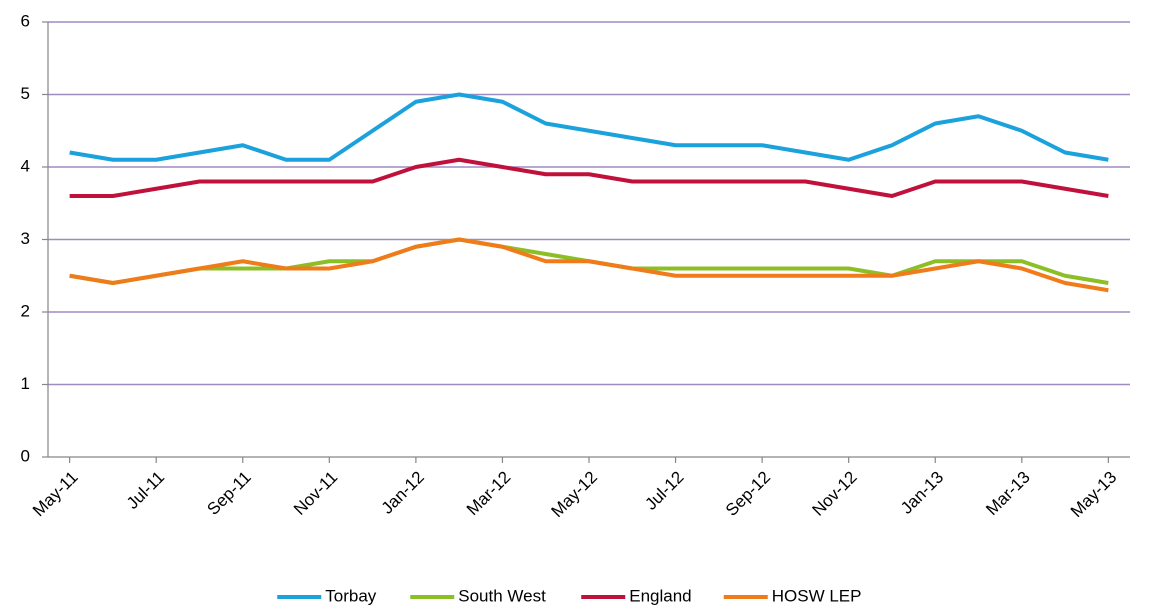  Describe the element at coordinates (145, 490) in the screenshot. I see `x-tick-label: Jul-11` at that location.